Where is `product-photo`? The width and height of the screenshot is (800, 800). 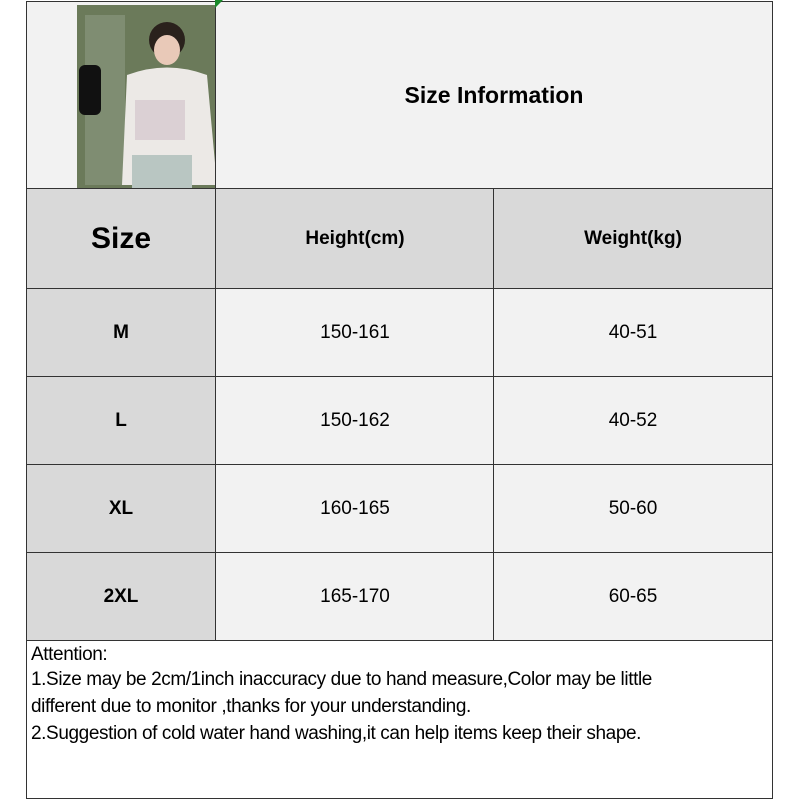 product-photo is located at coordinates (148, 97).